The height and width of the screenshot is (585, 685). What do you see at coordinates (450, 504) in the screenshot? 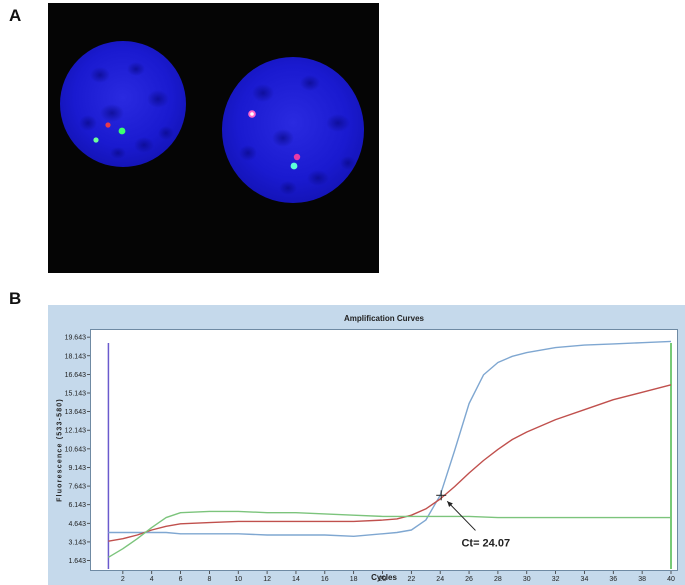
I see `ct-arrow-head` at bounding box center [450, 504].